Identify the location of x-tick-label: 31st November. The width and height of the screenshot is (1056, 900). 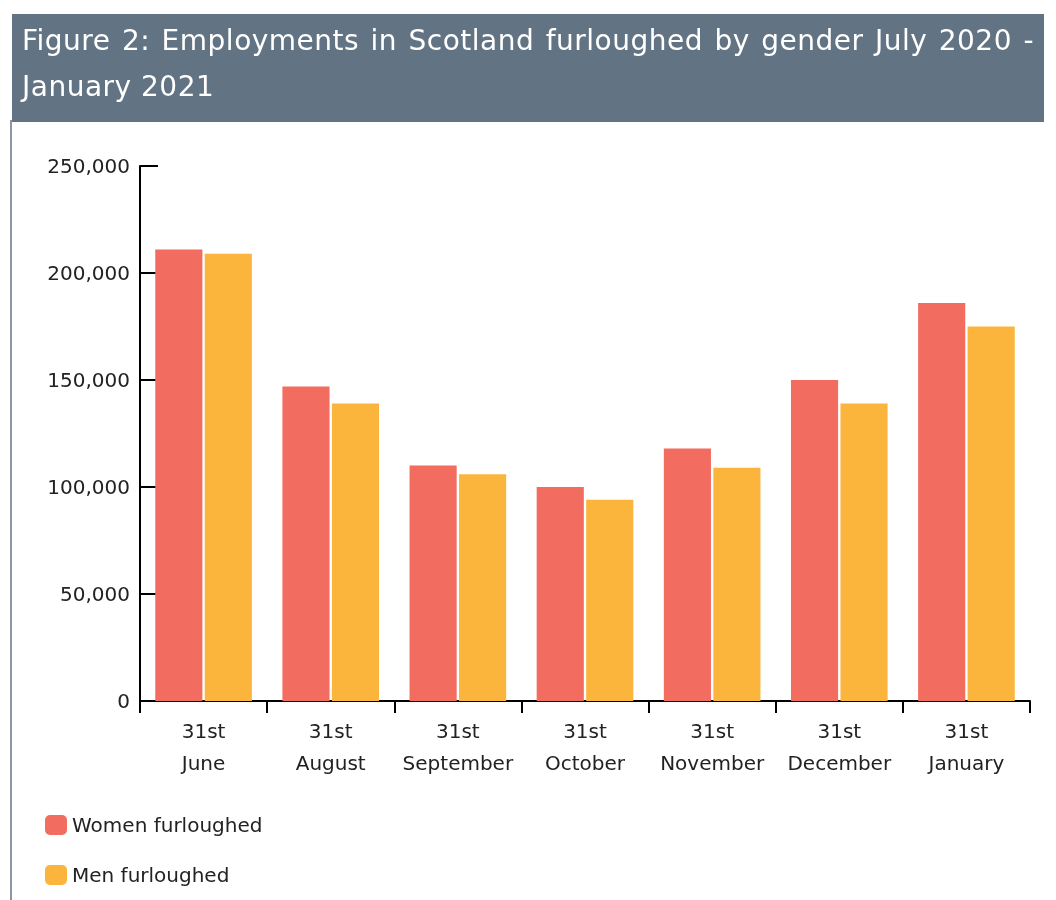
(712, 747).